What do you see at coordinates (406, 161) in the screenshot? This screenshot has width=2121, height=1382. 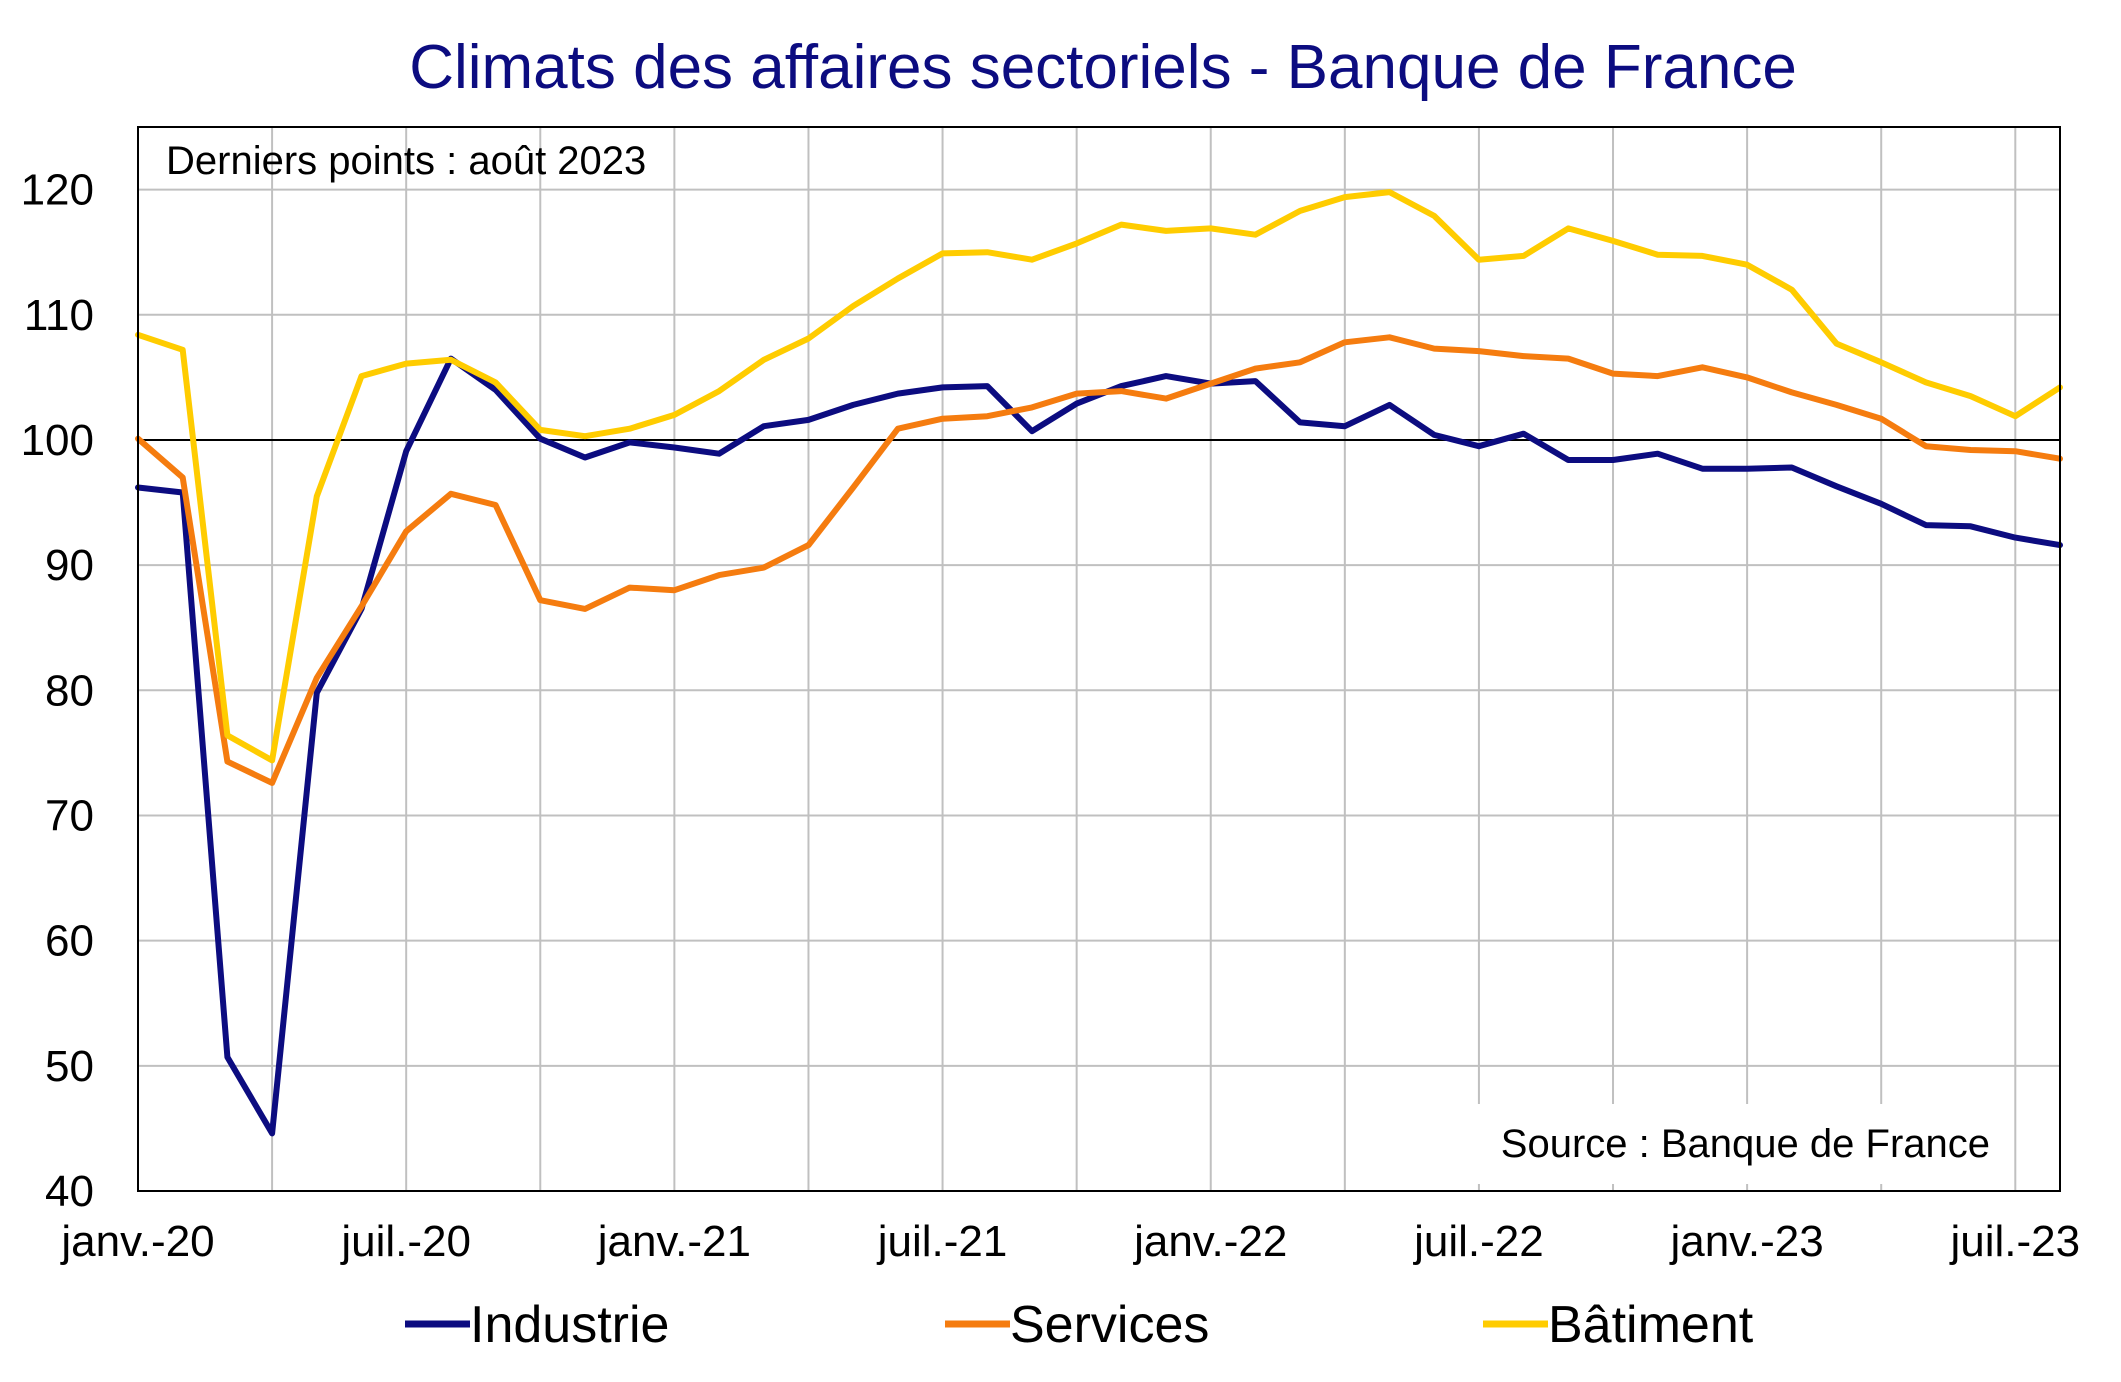 I see `last-point-note: Derniers points : août 2023` at bounding box center [406, 161].